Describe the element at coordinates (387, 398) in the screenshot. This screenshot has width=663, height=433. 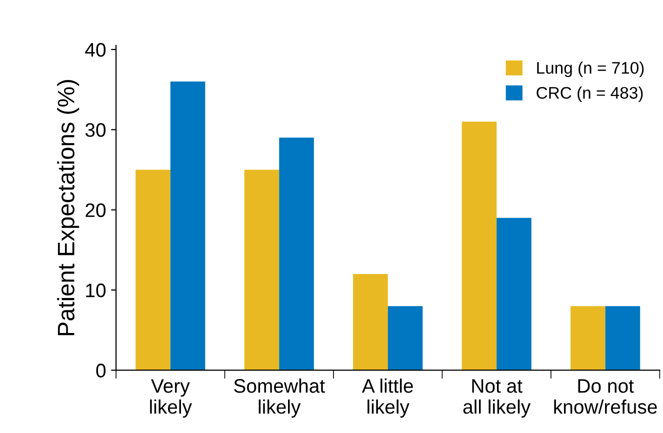
I see `x-tick-label: A little likely` at that location.